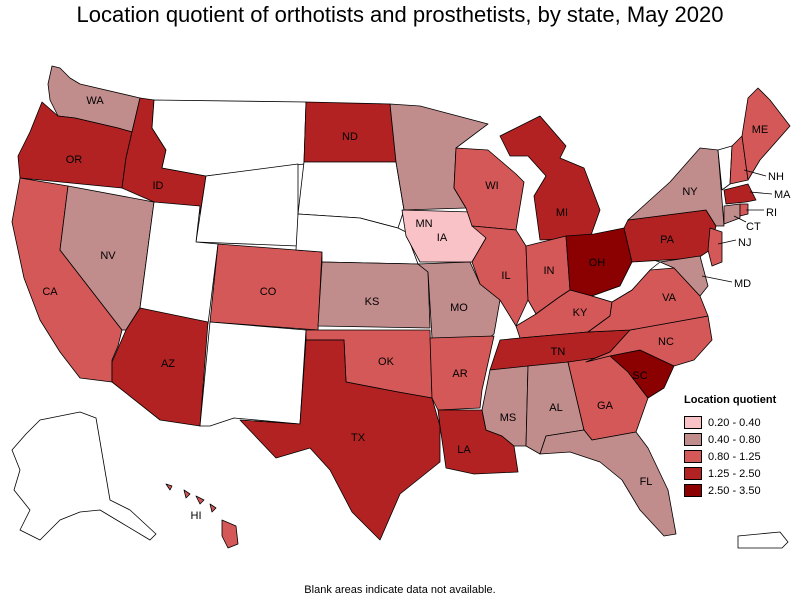  Describe the element at coordinates (763, 540) in the screenshot. I see `state-pr` at that location.